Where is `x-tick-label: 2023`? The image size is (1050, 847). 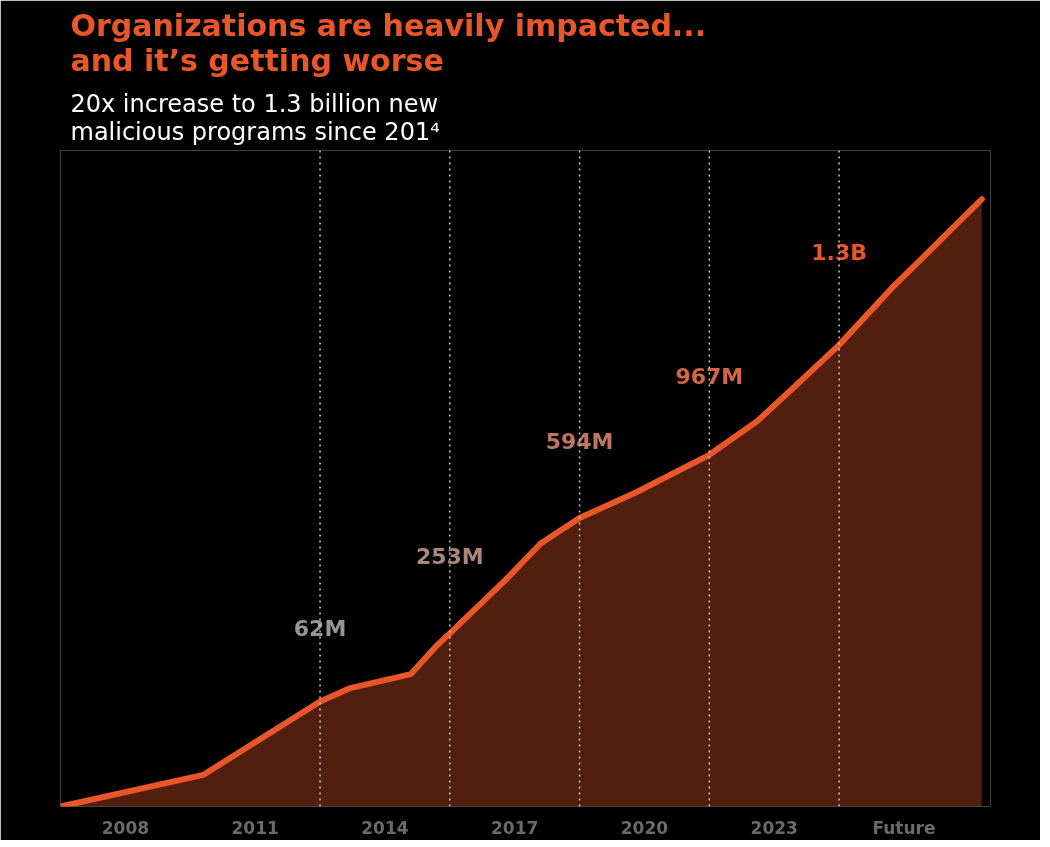
x-tick-label: 2023 is located at coordinates (774, 827).